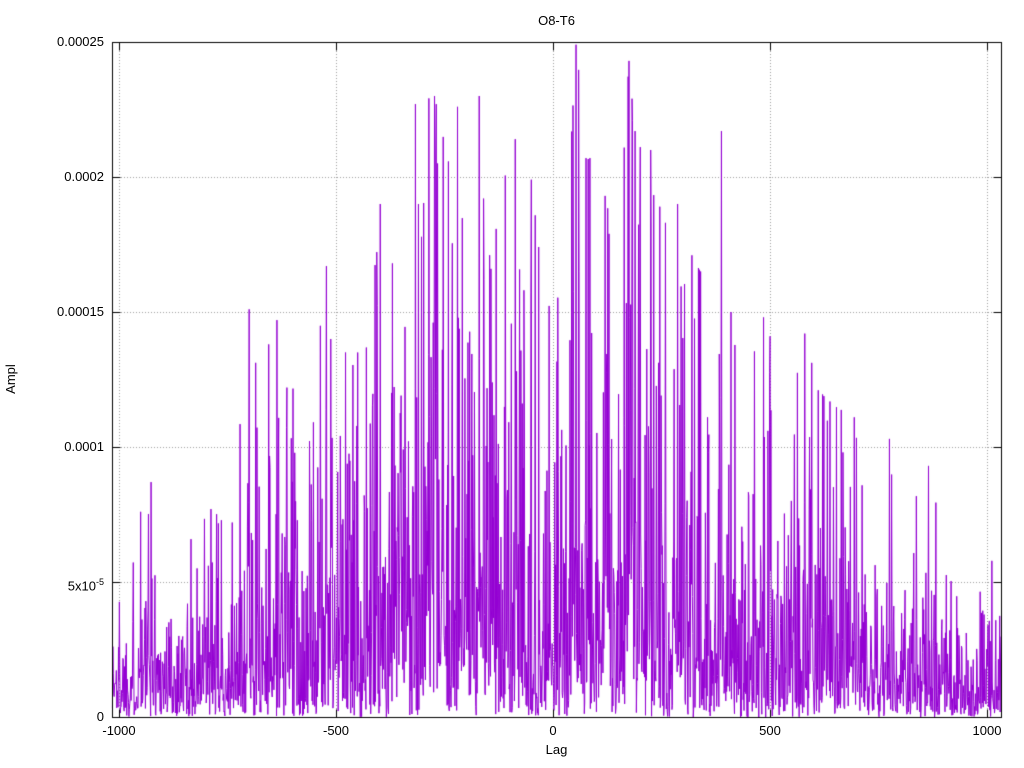 Image resolution: width=1024 pixels, height=768 pixels. I want to click on x-tick-label: -1000, so click(119, 730).